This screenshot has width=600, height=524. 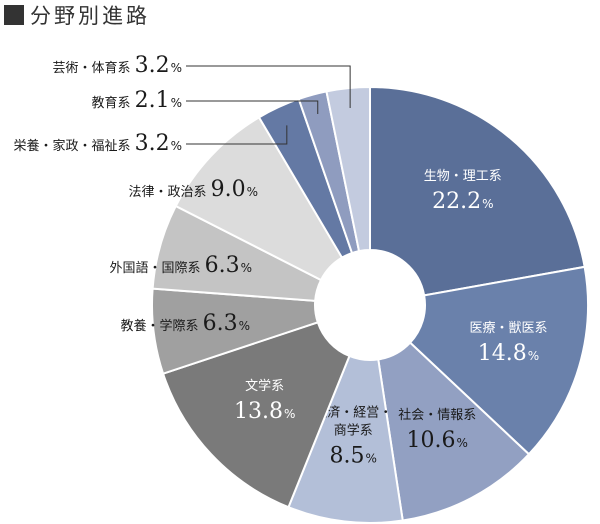 I want to click on slice-label-3: 経済・経営・商学系 8.5%, so click(x=353, y=437).